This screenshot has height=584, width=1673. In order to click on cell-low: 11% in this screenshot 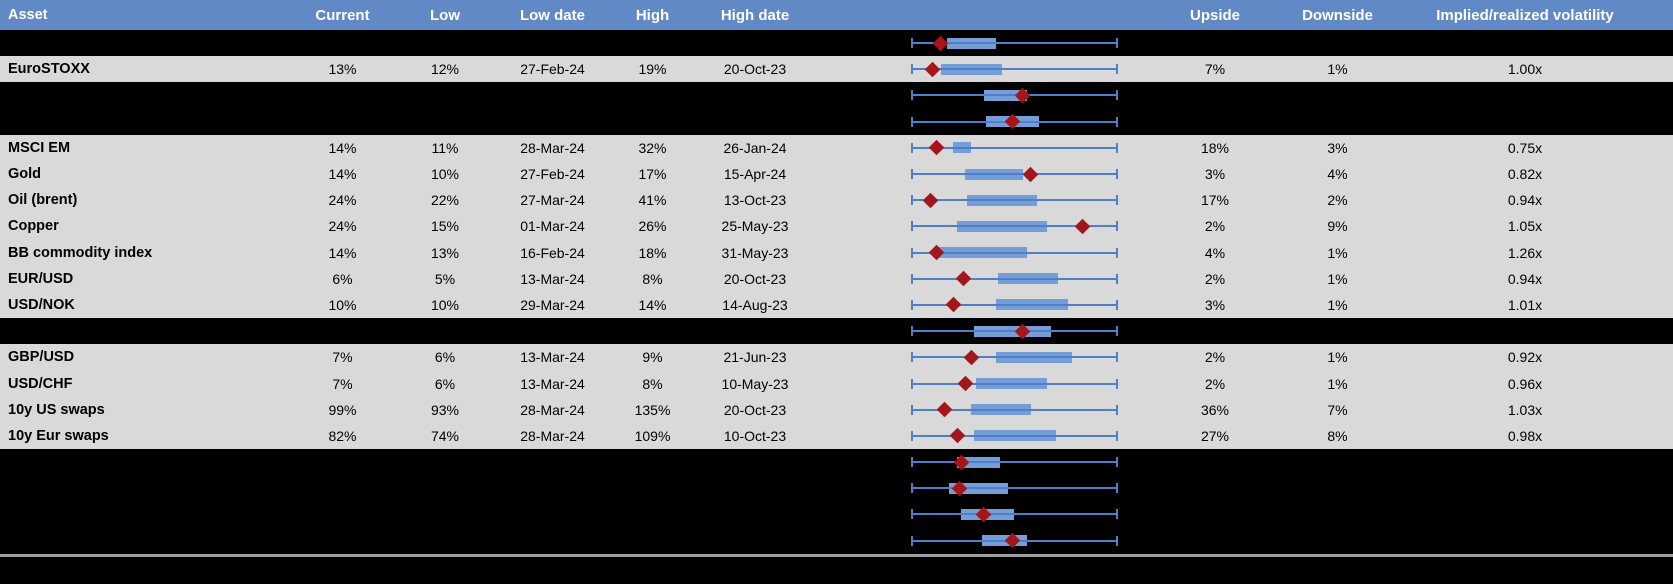, I will do `click(445, 147)`.